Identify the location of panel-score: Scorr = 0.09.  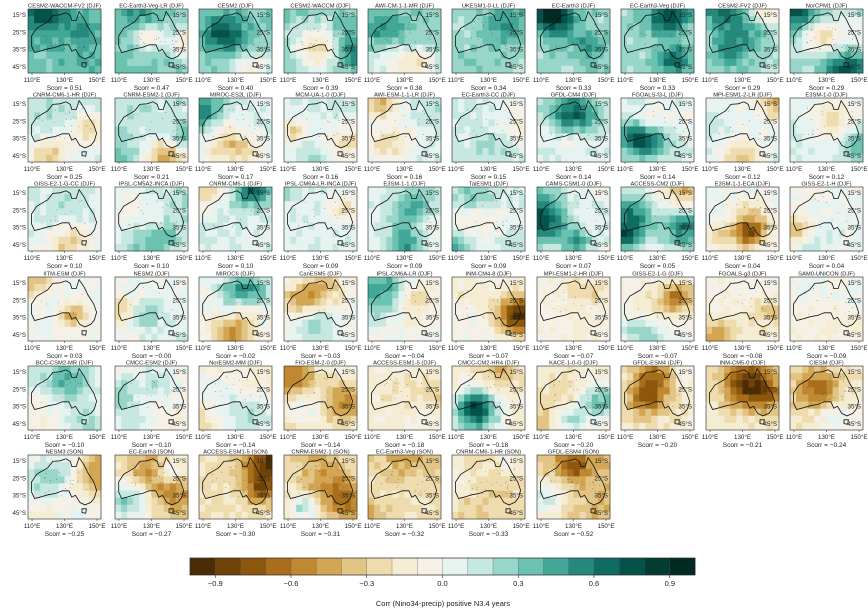
(405, 266).